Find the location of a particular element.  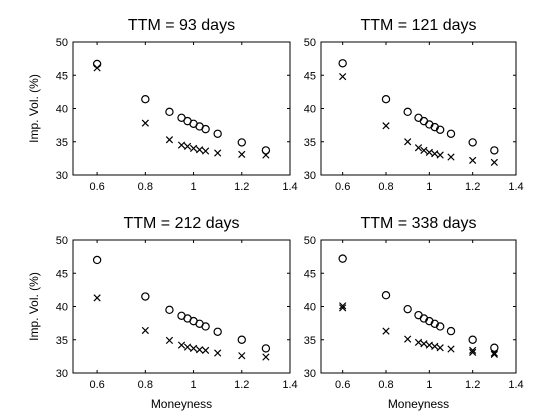

chart-title: TTM = 121 days is located at coordinates (418, 25).